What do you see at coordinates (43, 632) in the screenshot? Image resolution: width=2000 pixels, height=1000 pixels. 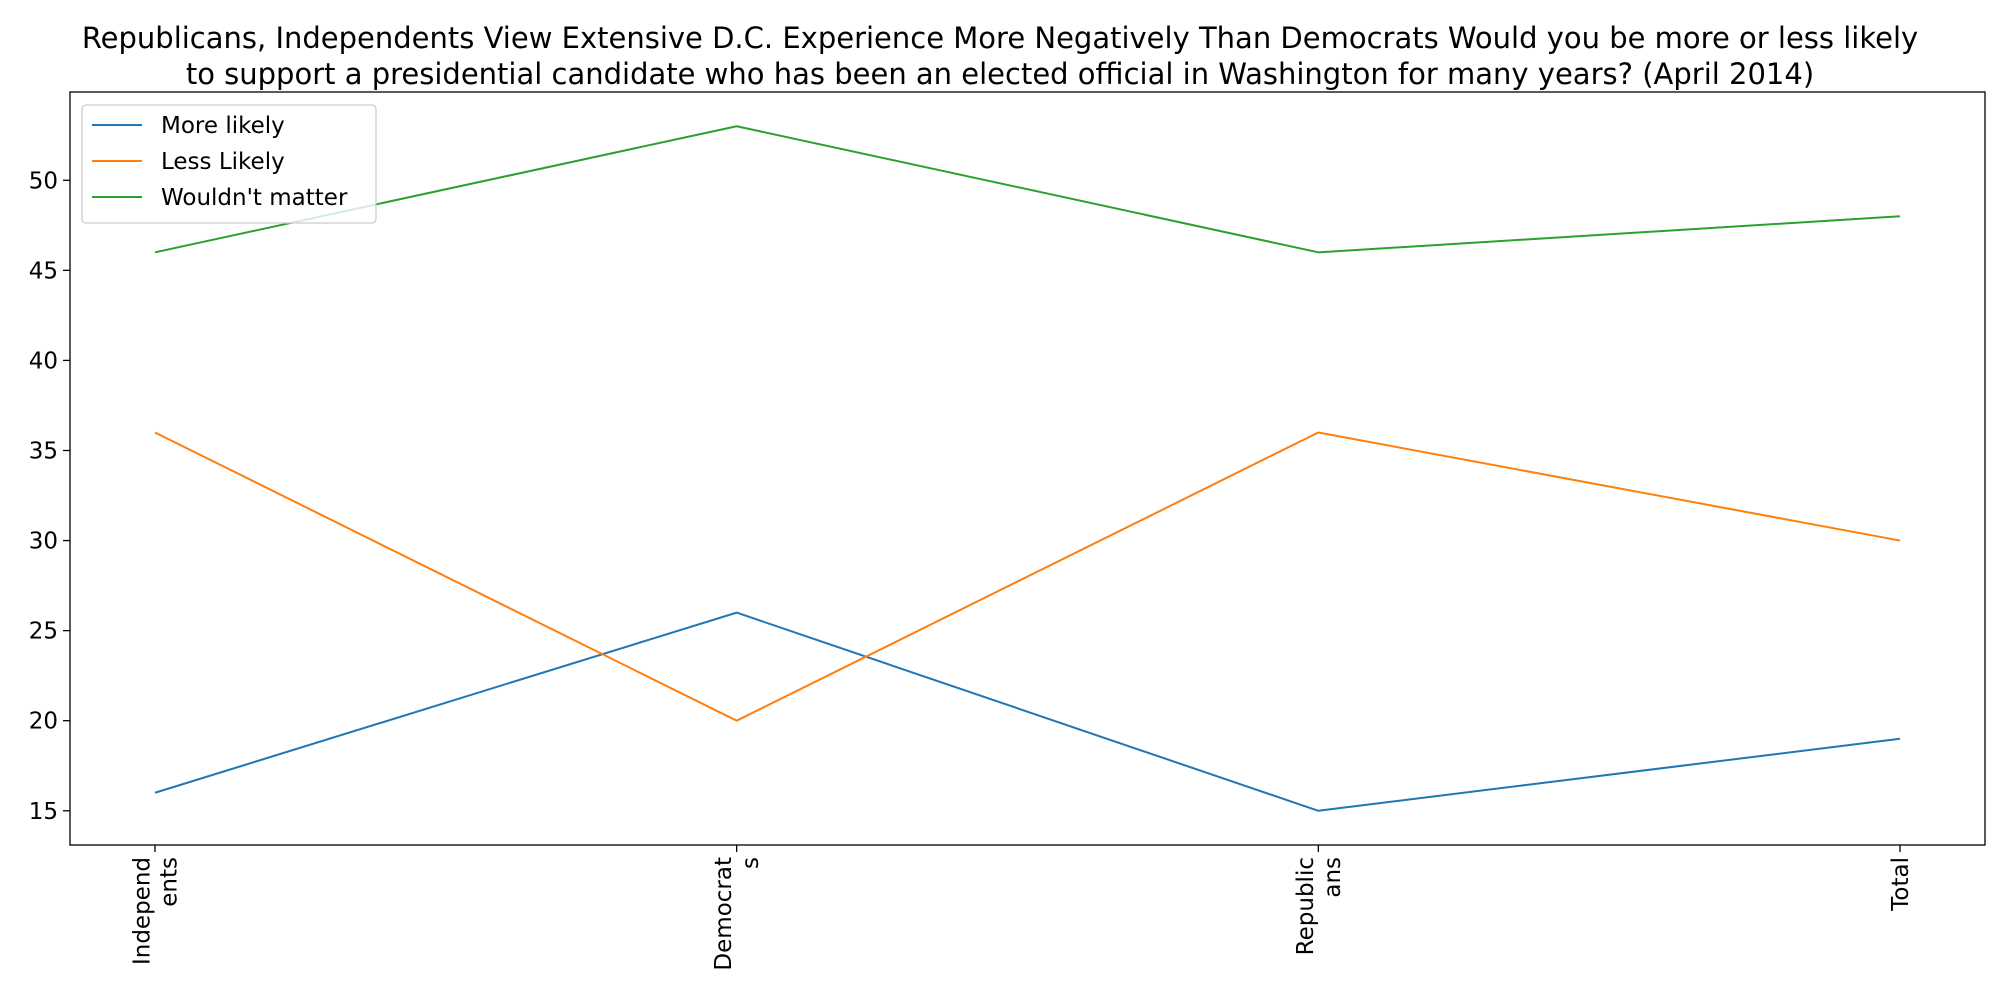 I see `y-tick-label: 25` at bounding box center [43, 632].